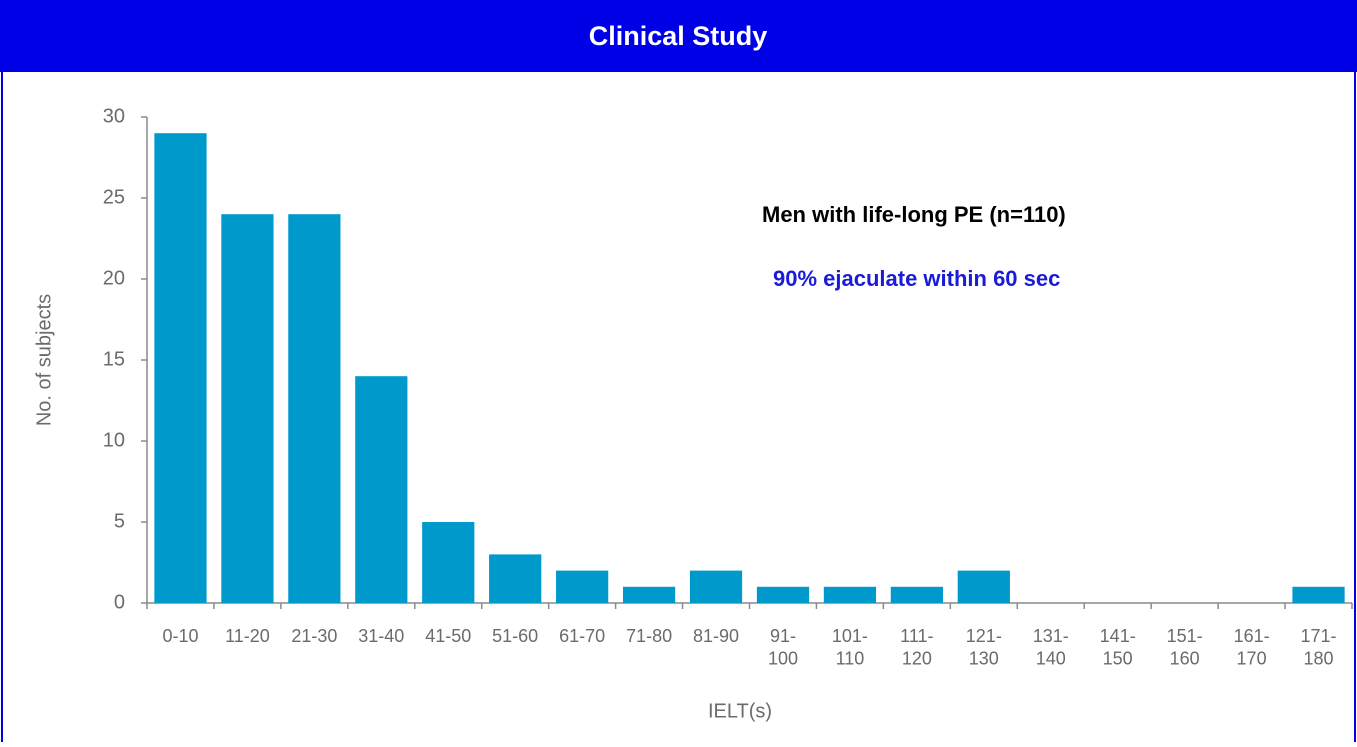 The width and height of the screenshot is (1357, 747). What do you see at coordinates (119, 602) in the screenshot?
I see `y-tick-label: 0` at bounding box center [119, 602].